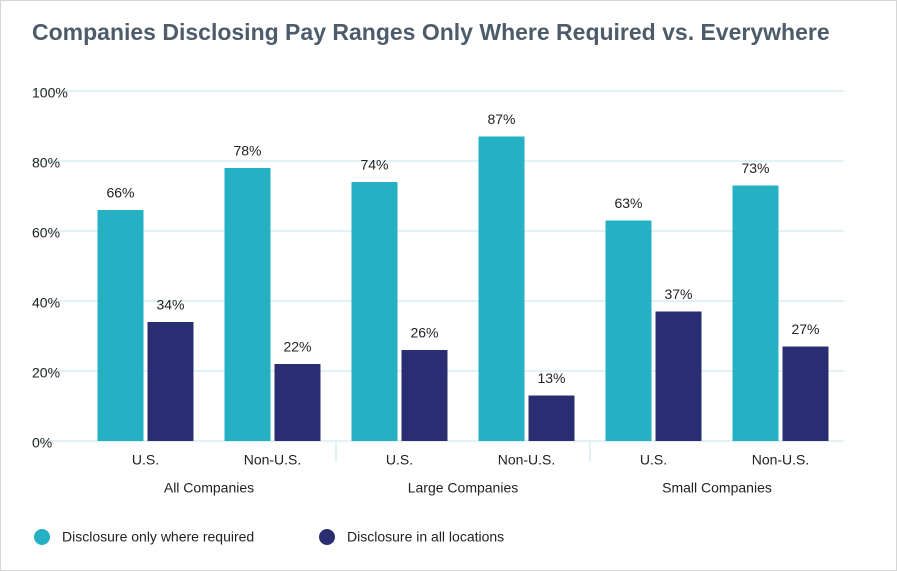 The height and width of the screenshot is (571, 897). Describe the element at coordinates (46, 373) in the screenshot. I see `y-tick-label: 20%` at that location.